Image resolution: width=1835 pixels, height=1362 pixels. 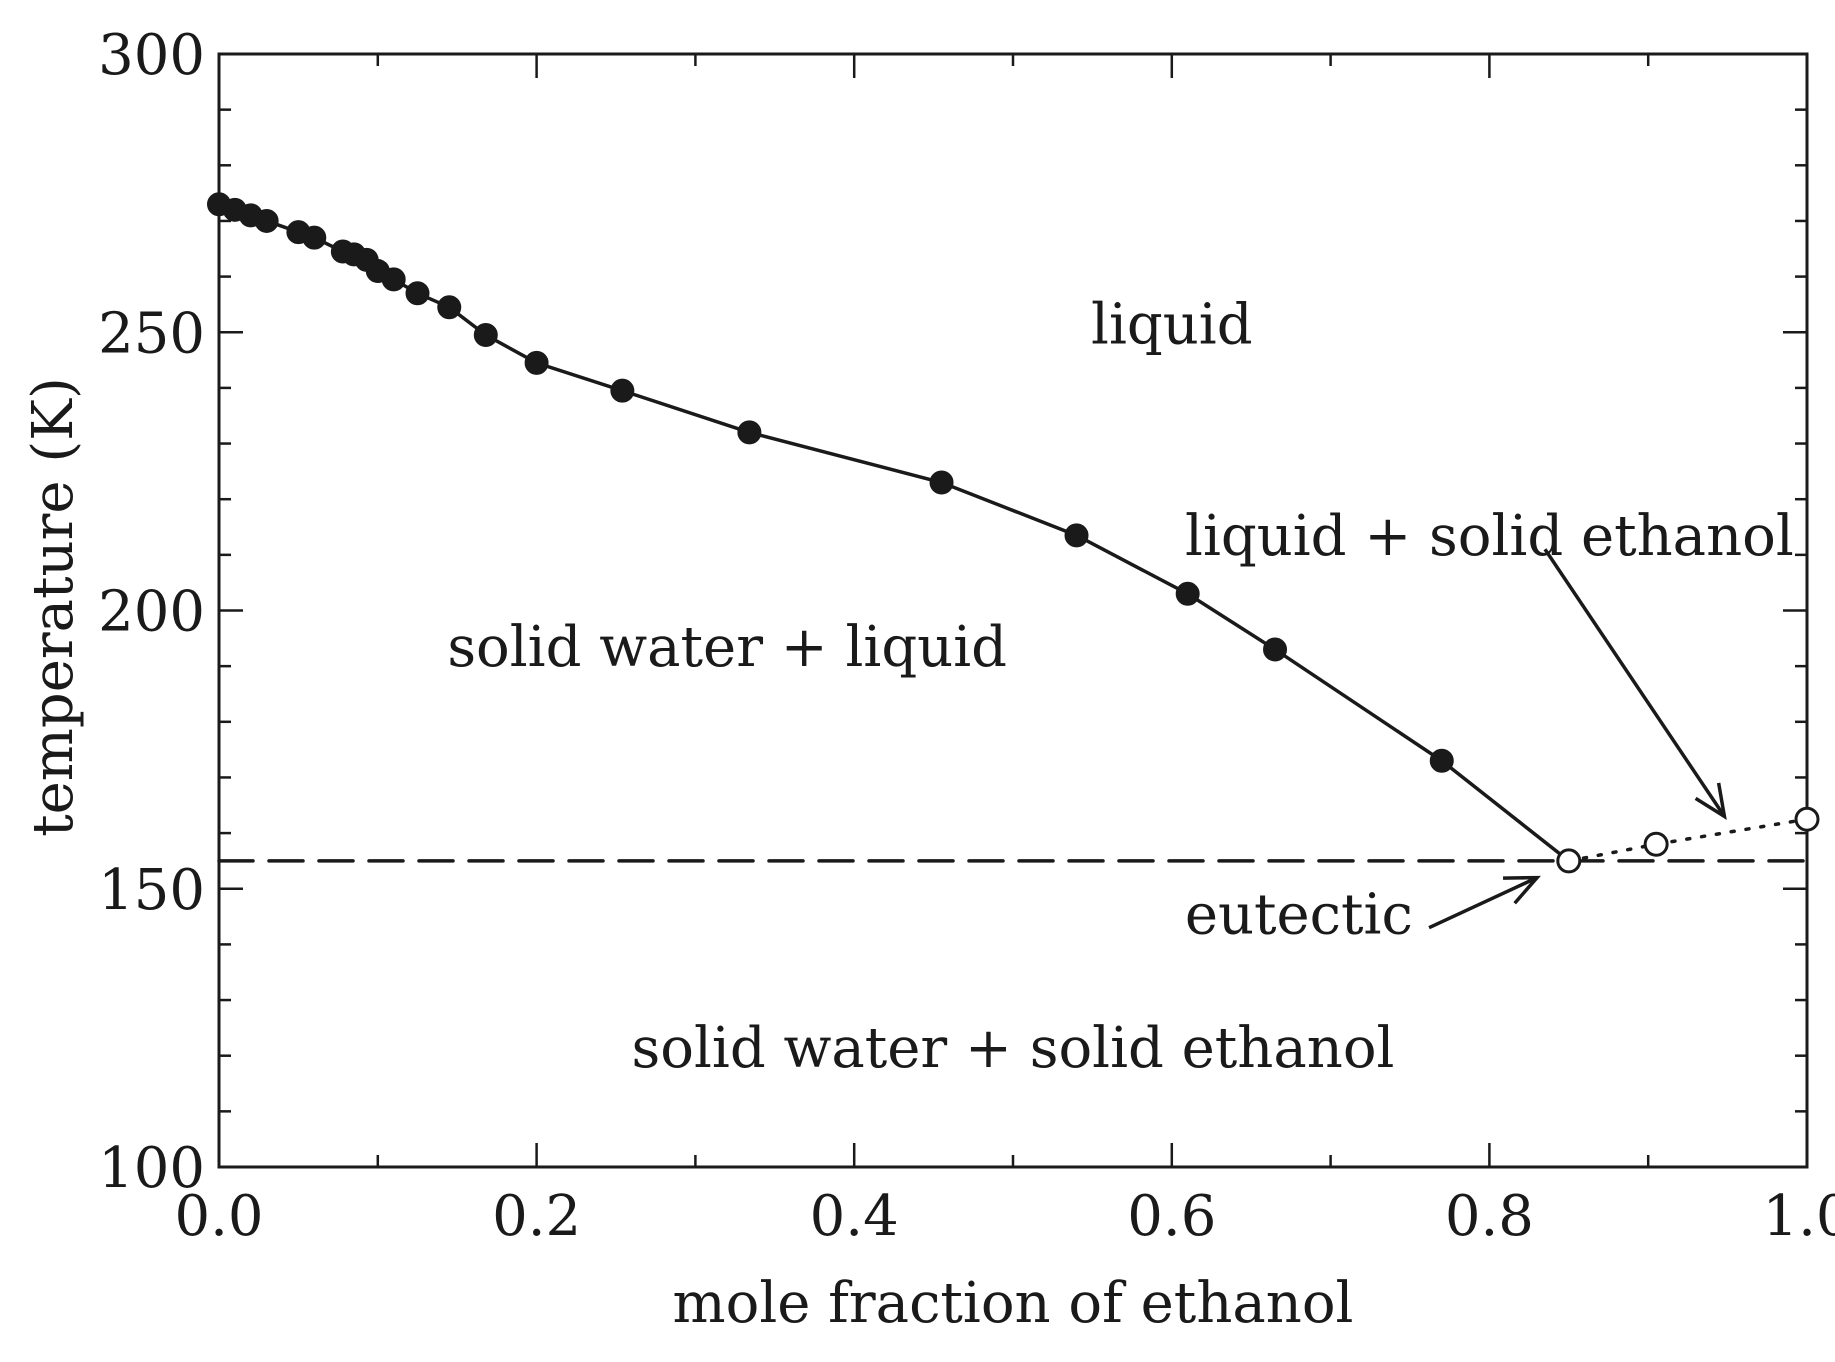 I want to click on y-tick-label: 200, so click(x=151, y=612).